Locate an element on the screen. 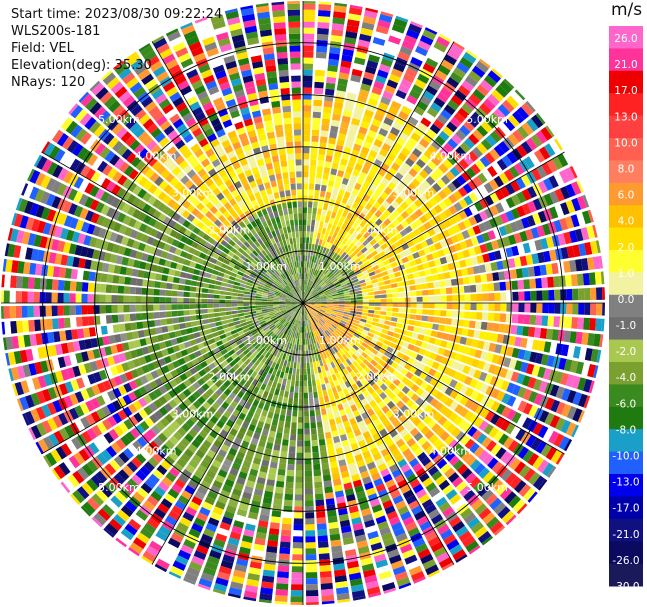  colorbar-tick-label: -17.0 is located at coordinates (625, 509).